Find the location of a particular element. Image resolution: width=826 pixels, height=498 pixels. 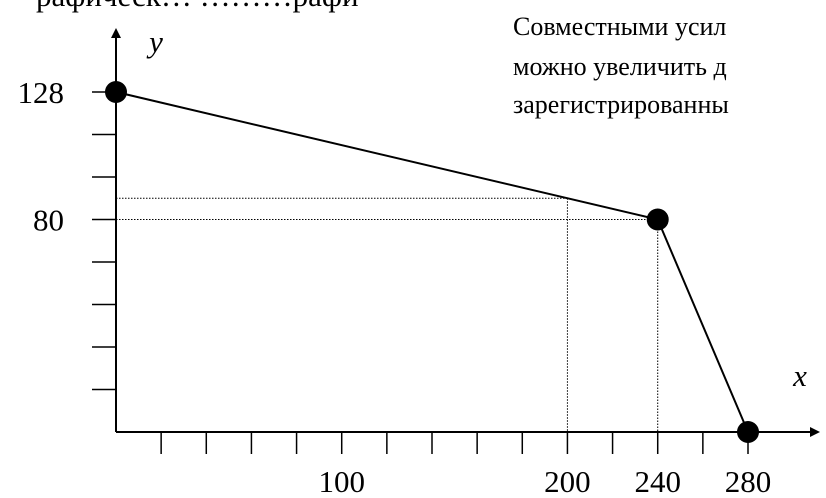

top-text-fragment: рафическ… ………рафи is located at coordinates (197, 6).